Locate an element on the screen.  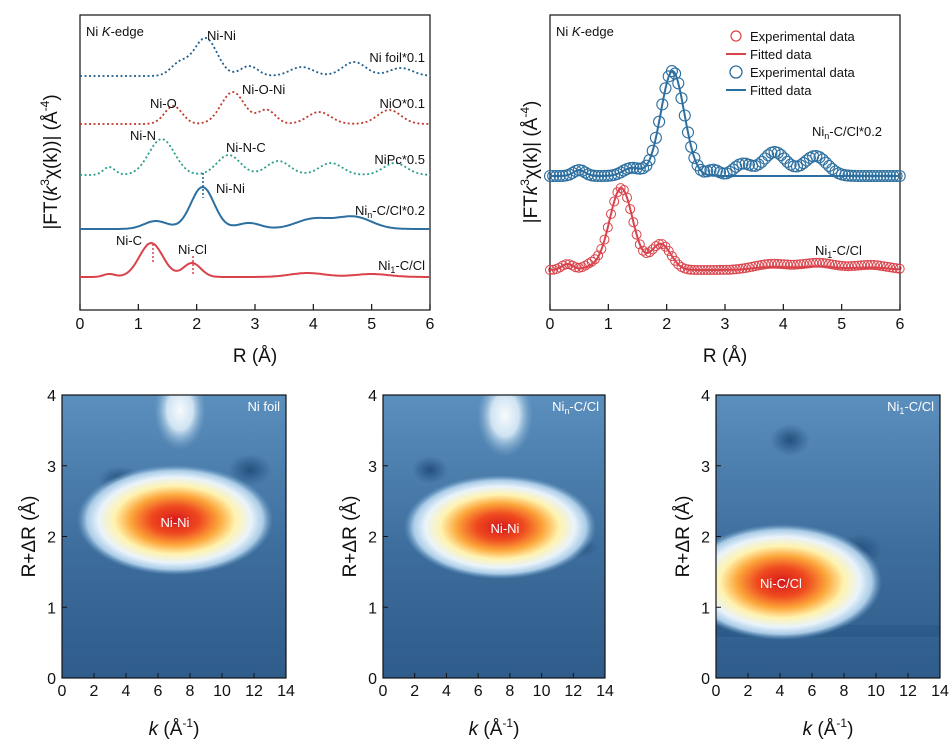
panel-d-xtick-label: 0 is located at coordinates (383, 691).